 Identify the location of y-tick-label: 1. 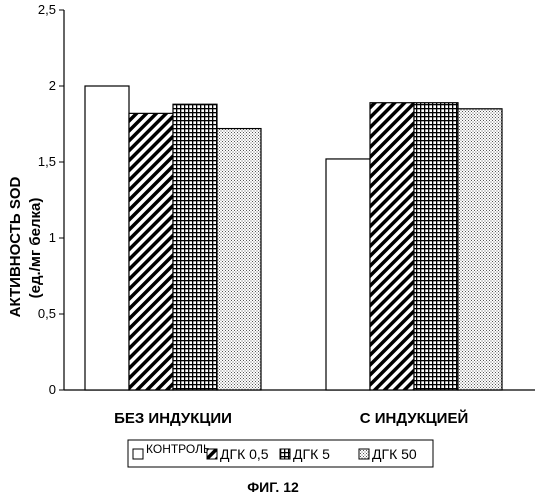
(52, 237).